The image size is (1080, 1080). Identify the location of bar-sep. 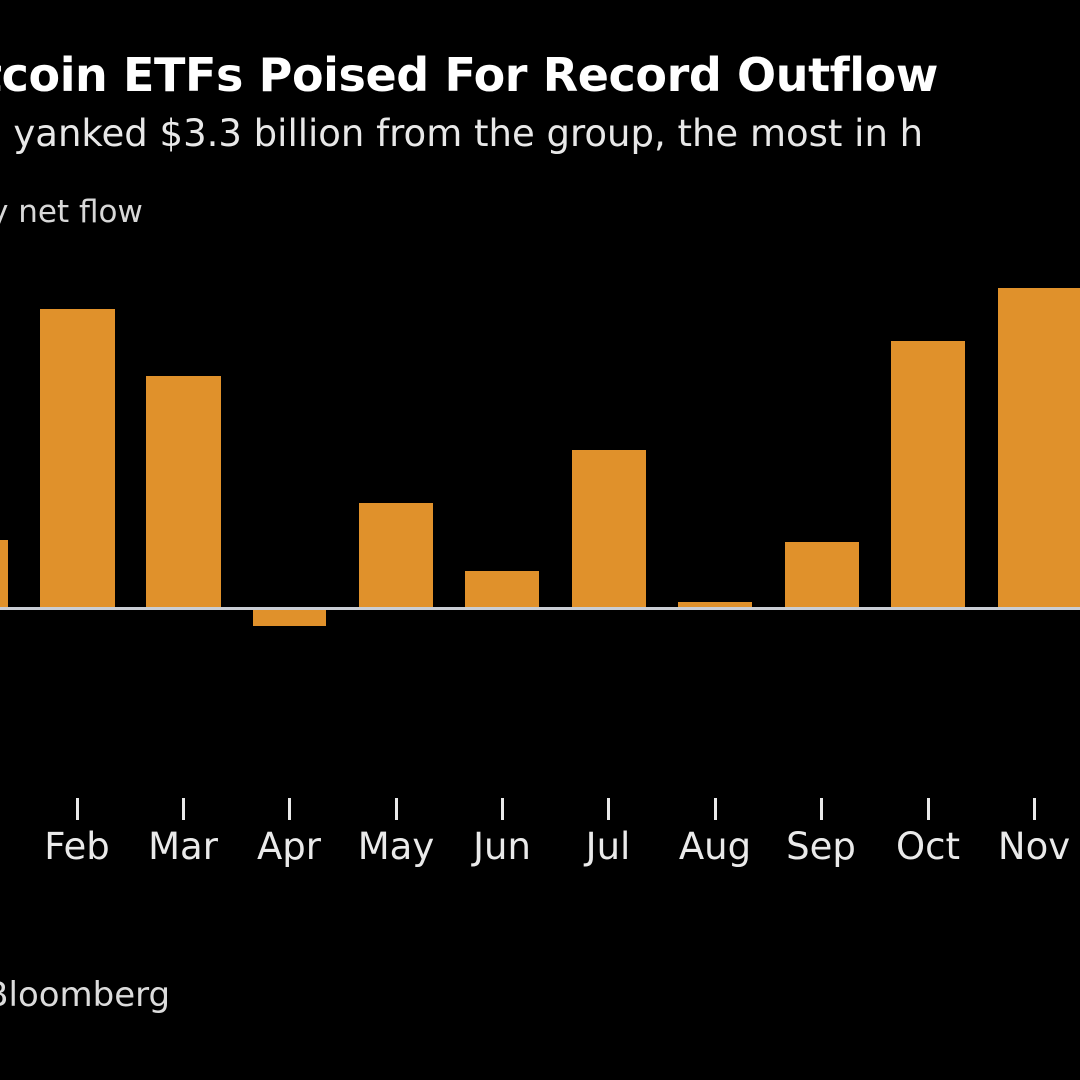
(822, 575).